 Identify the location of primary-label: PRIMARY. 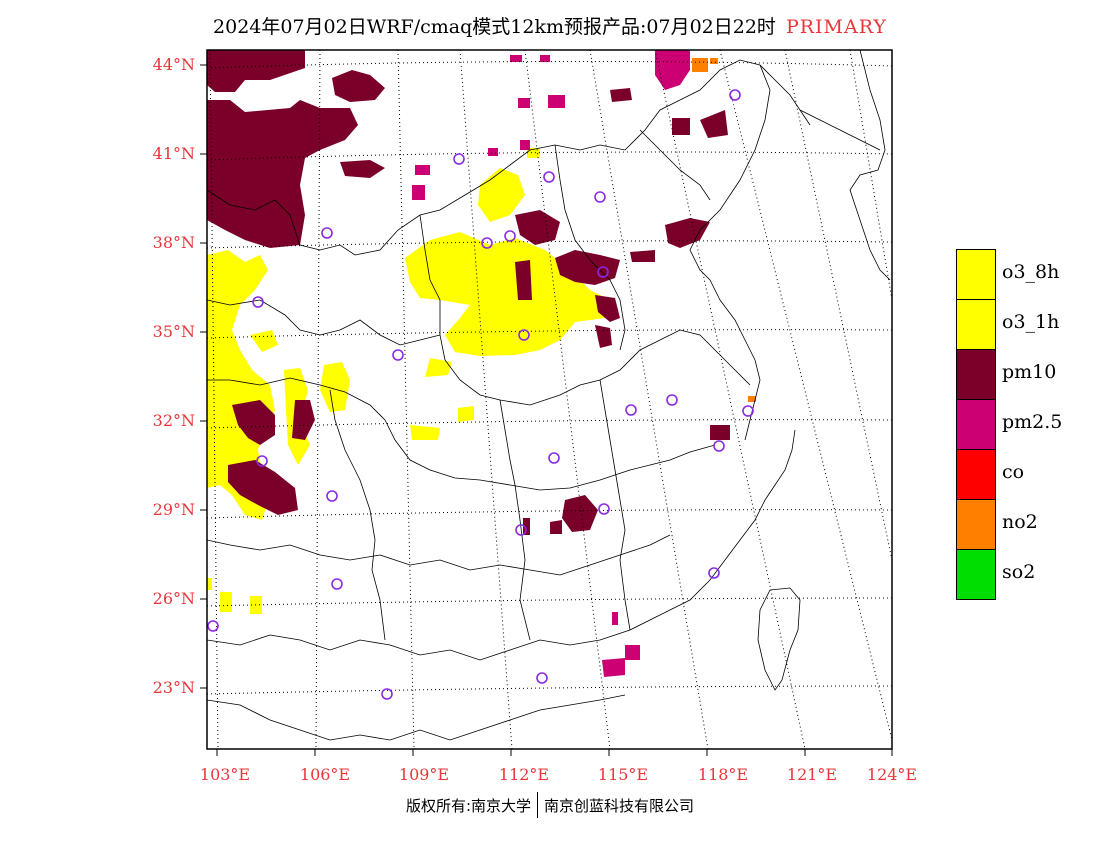
(836, 27).